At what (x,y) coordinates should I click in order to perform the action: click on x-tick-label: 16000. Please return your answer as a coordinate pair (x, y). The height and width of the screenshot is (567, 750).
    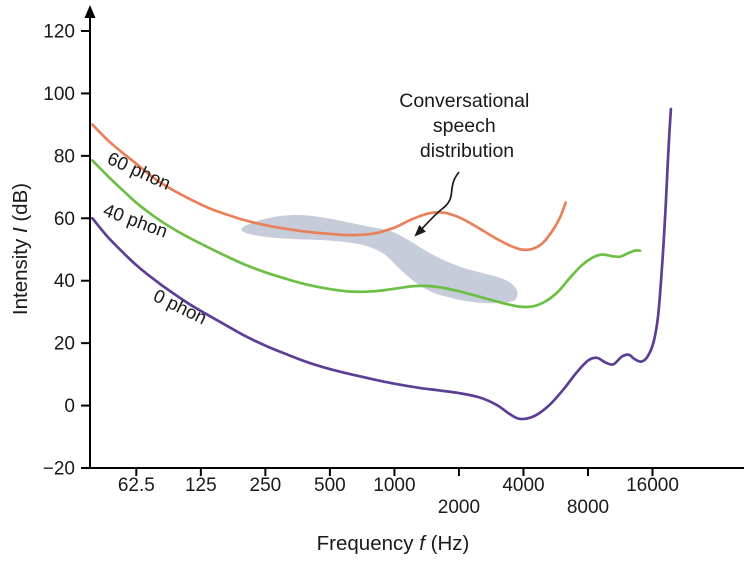
    Looking at the image, I should click on (652, 485).